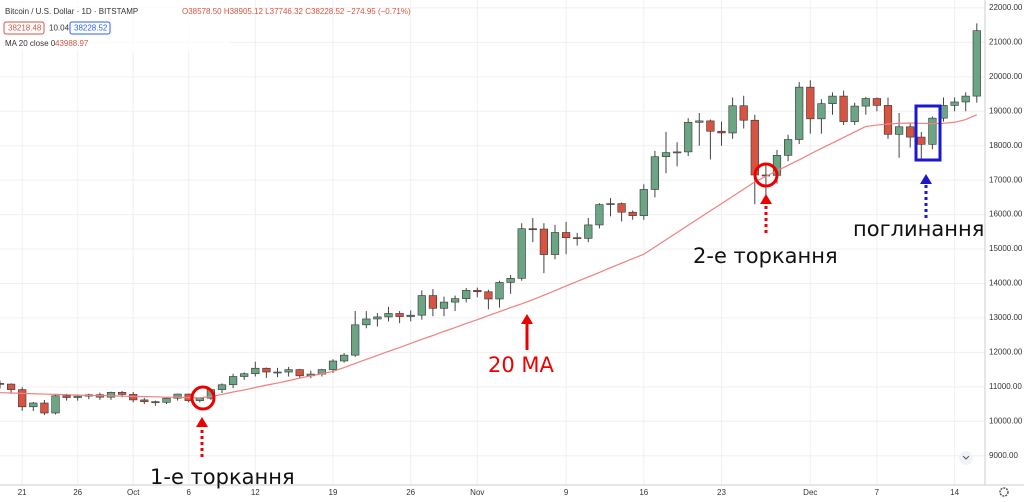 The height and width of the screenshot is (502, 1024). Describe the element at coordinates (202, 422) in the screenshot. I see `arrow-head` at that location.